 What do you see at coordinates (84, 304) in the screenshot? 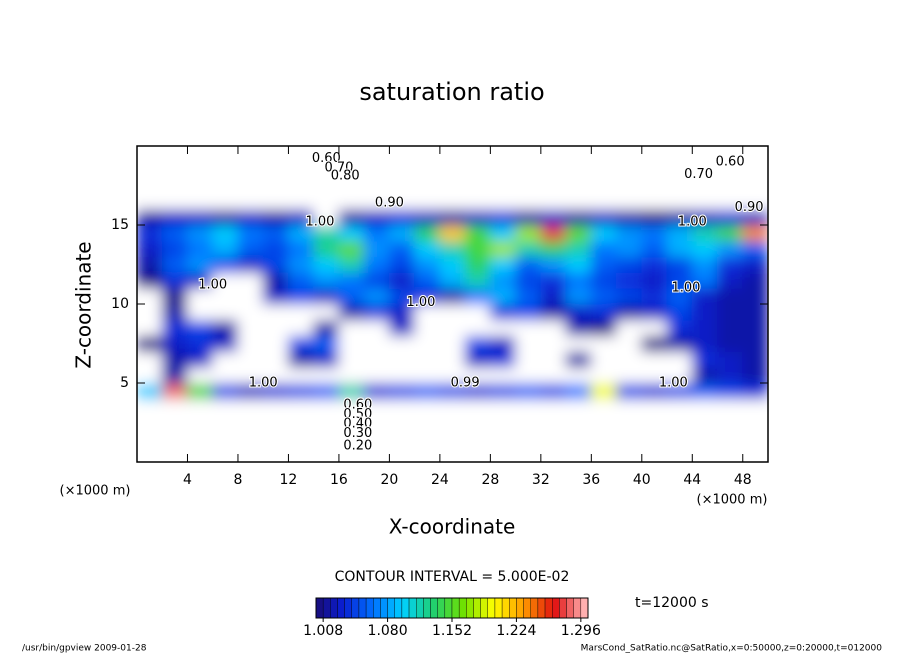
I see `y-axis-label: Z-coordinate` at bounding box center [84, 304].